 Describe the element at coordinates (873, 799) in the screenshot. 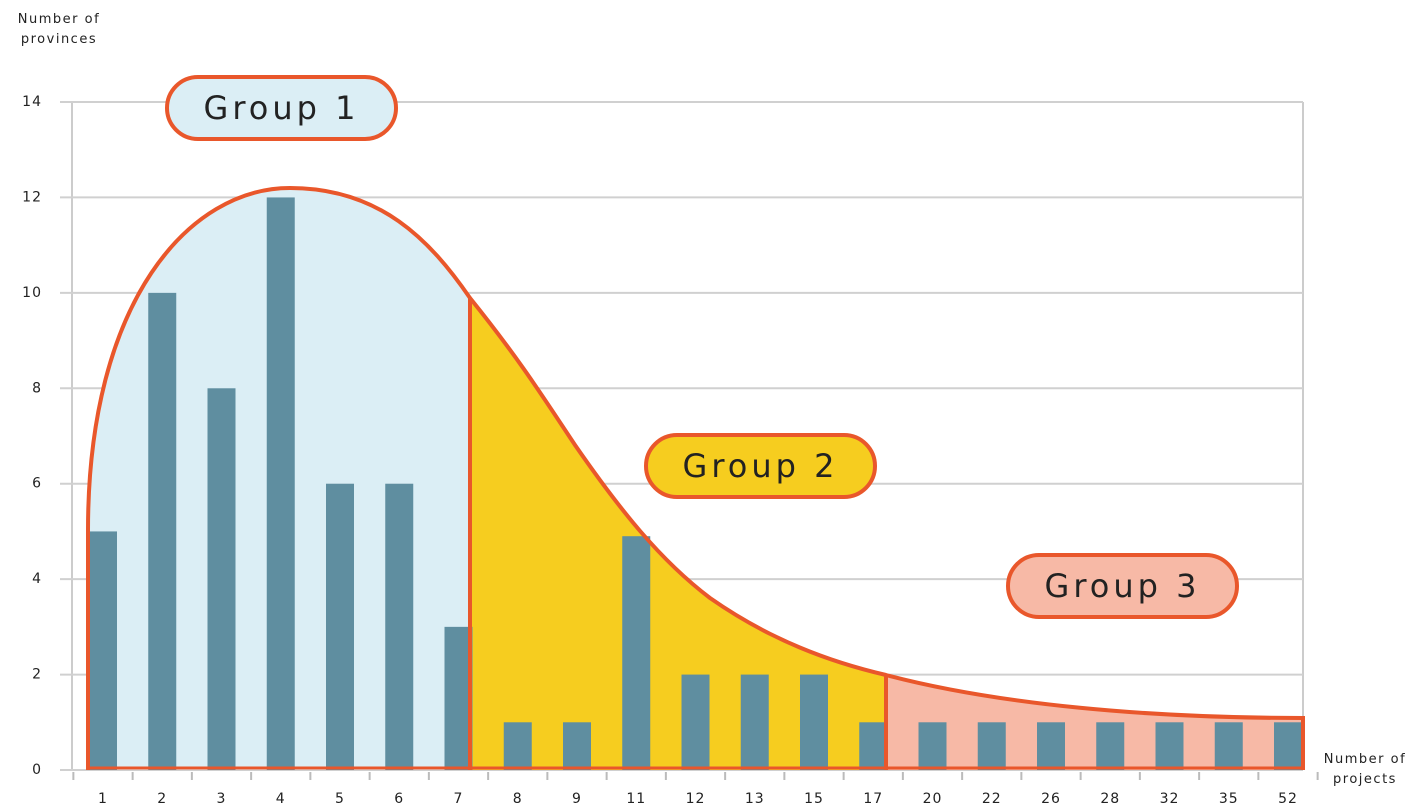

I see `x-tick-label: 17` at that location.